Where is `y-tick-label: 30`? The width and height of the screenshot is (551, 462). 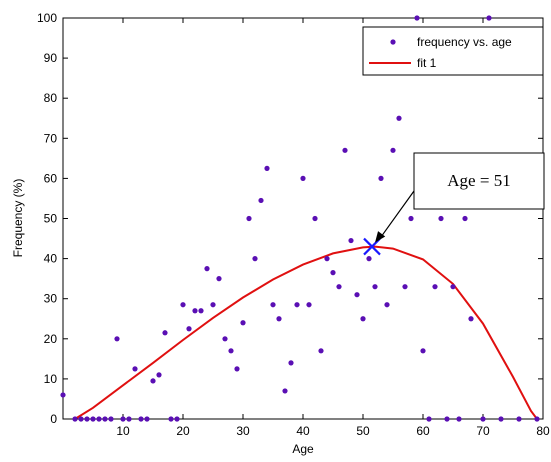
y-tick-label: 30 is located at coordinates (51, 299).